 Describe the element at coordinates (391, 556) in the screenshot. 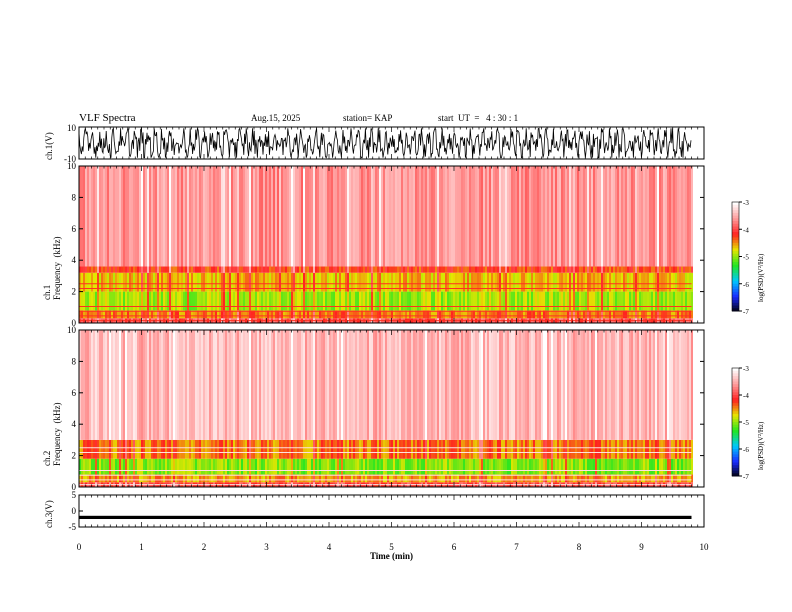

I see `x-axis-label: Time (min)` at that location.